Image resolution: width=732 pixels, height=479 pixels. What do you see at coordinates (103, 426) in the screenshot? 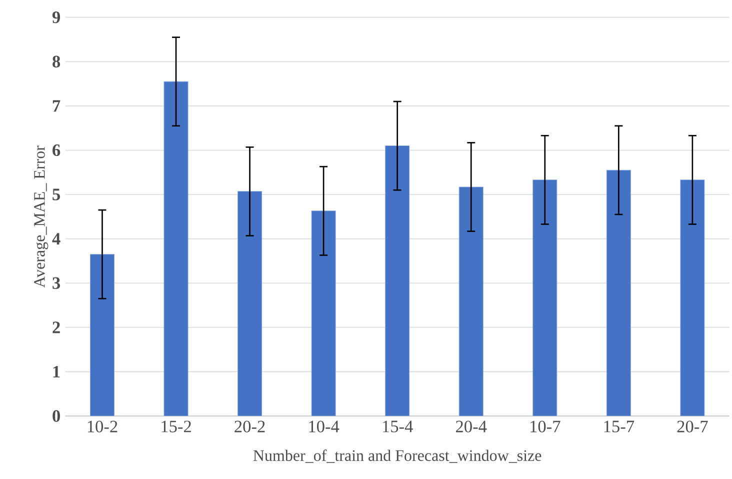
I see `x-tick-label: 10-2` at bounding box center [103, 426].